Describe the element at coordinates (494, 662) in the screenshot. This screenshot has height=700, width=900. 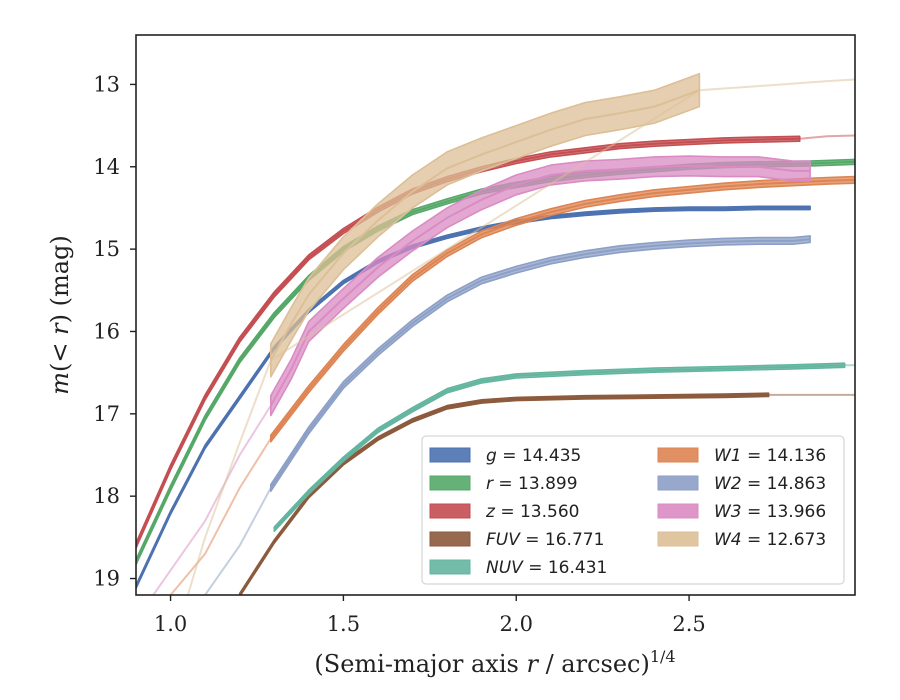
I see `x-axis-label: (Semi-major axis r / arcsec)1/4` at that location.